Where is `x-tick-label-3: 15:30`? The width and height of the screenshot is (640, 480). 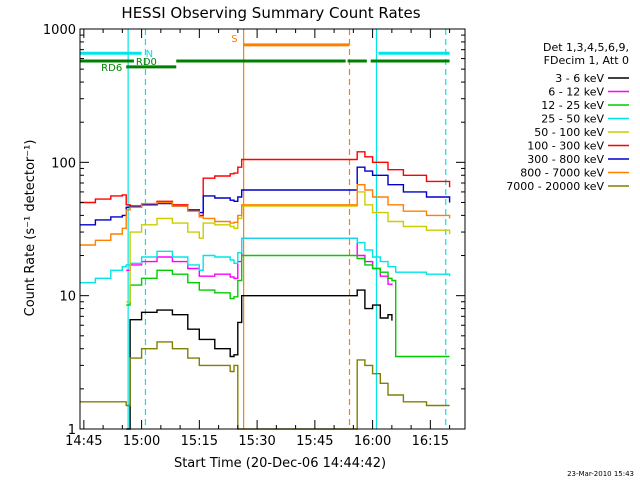
x-tick-label-3: 15:30 is located at coordinates (256, 441).